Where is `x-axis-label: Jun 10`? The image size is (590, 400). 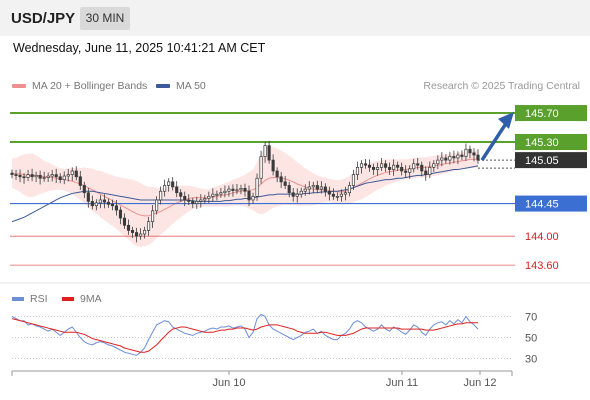
x-axis-label: Jun 10 is located at coordinates (228, 383).